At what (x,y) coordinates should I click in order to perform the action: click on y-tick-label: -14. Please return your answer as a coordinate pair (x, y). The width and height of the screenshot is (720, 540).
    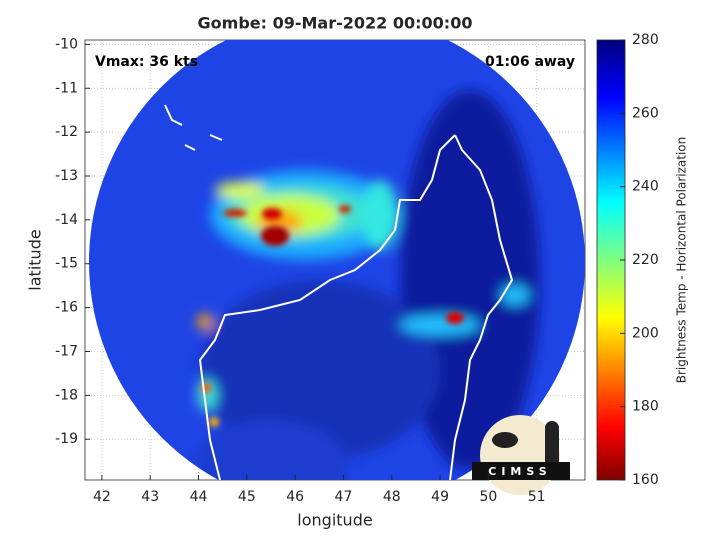
    Looking at the image, I should click on (66, 220).